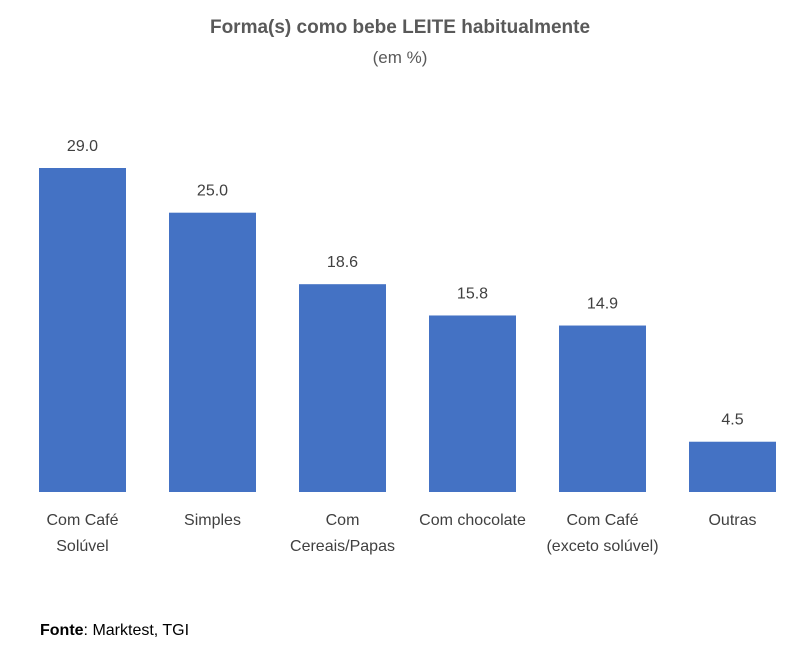 The image size is (800, 653). What do you see at coordinates (602, 533) in the screenshot?
I see `category-label-4: Com Café (exceto solúvel)` at bounding box center [602, 533].